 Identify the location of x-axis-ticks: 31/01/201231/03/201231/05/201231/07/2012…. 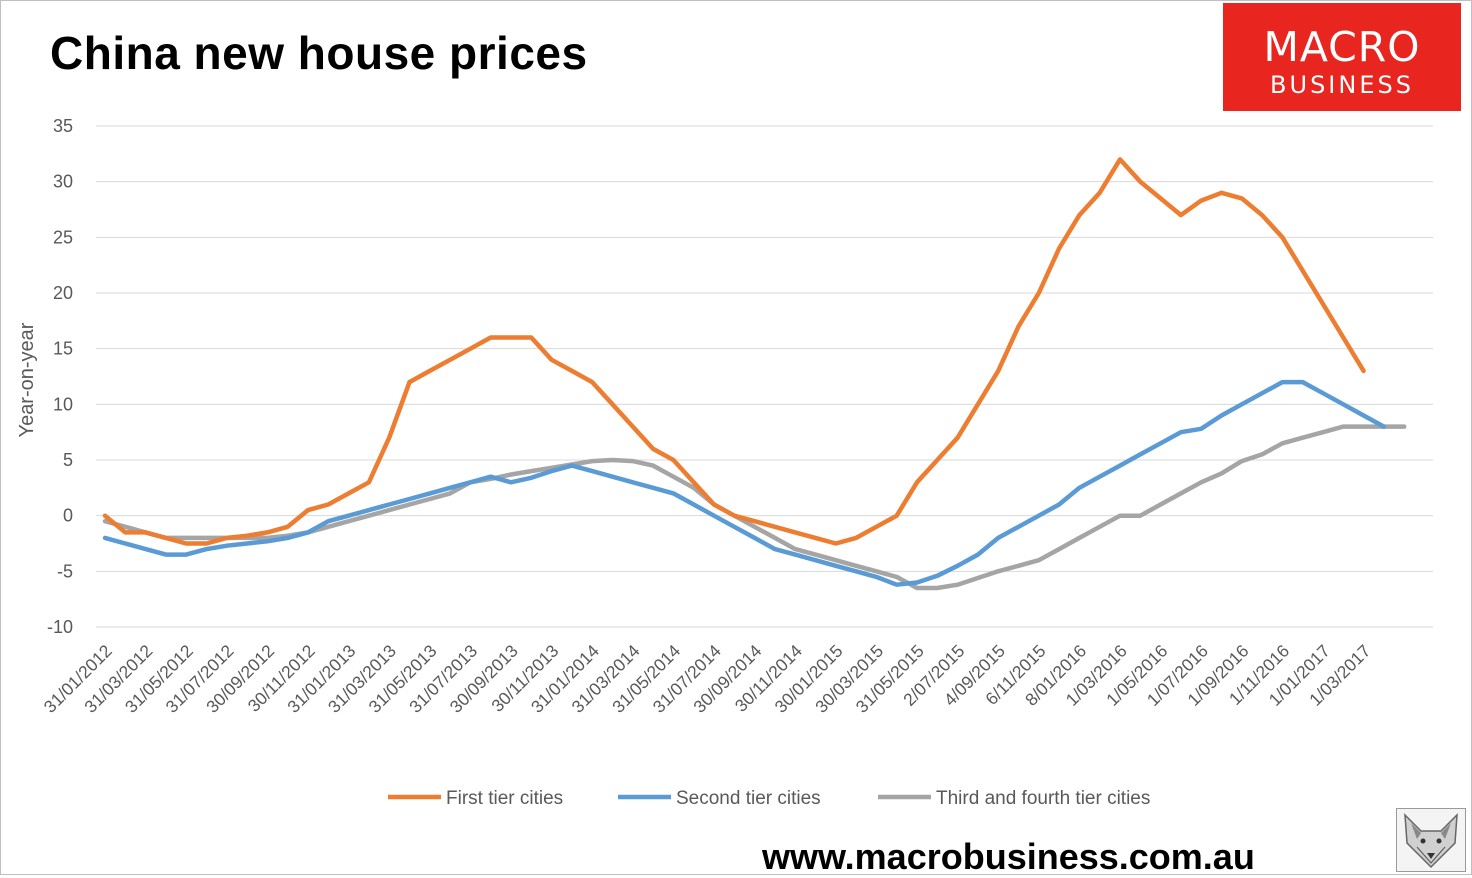
(707, 679).